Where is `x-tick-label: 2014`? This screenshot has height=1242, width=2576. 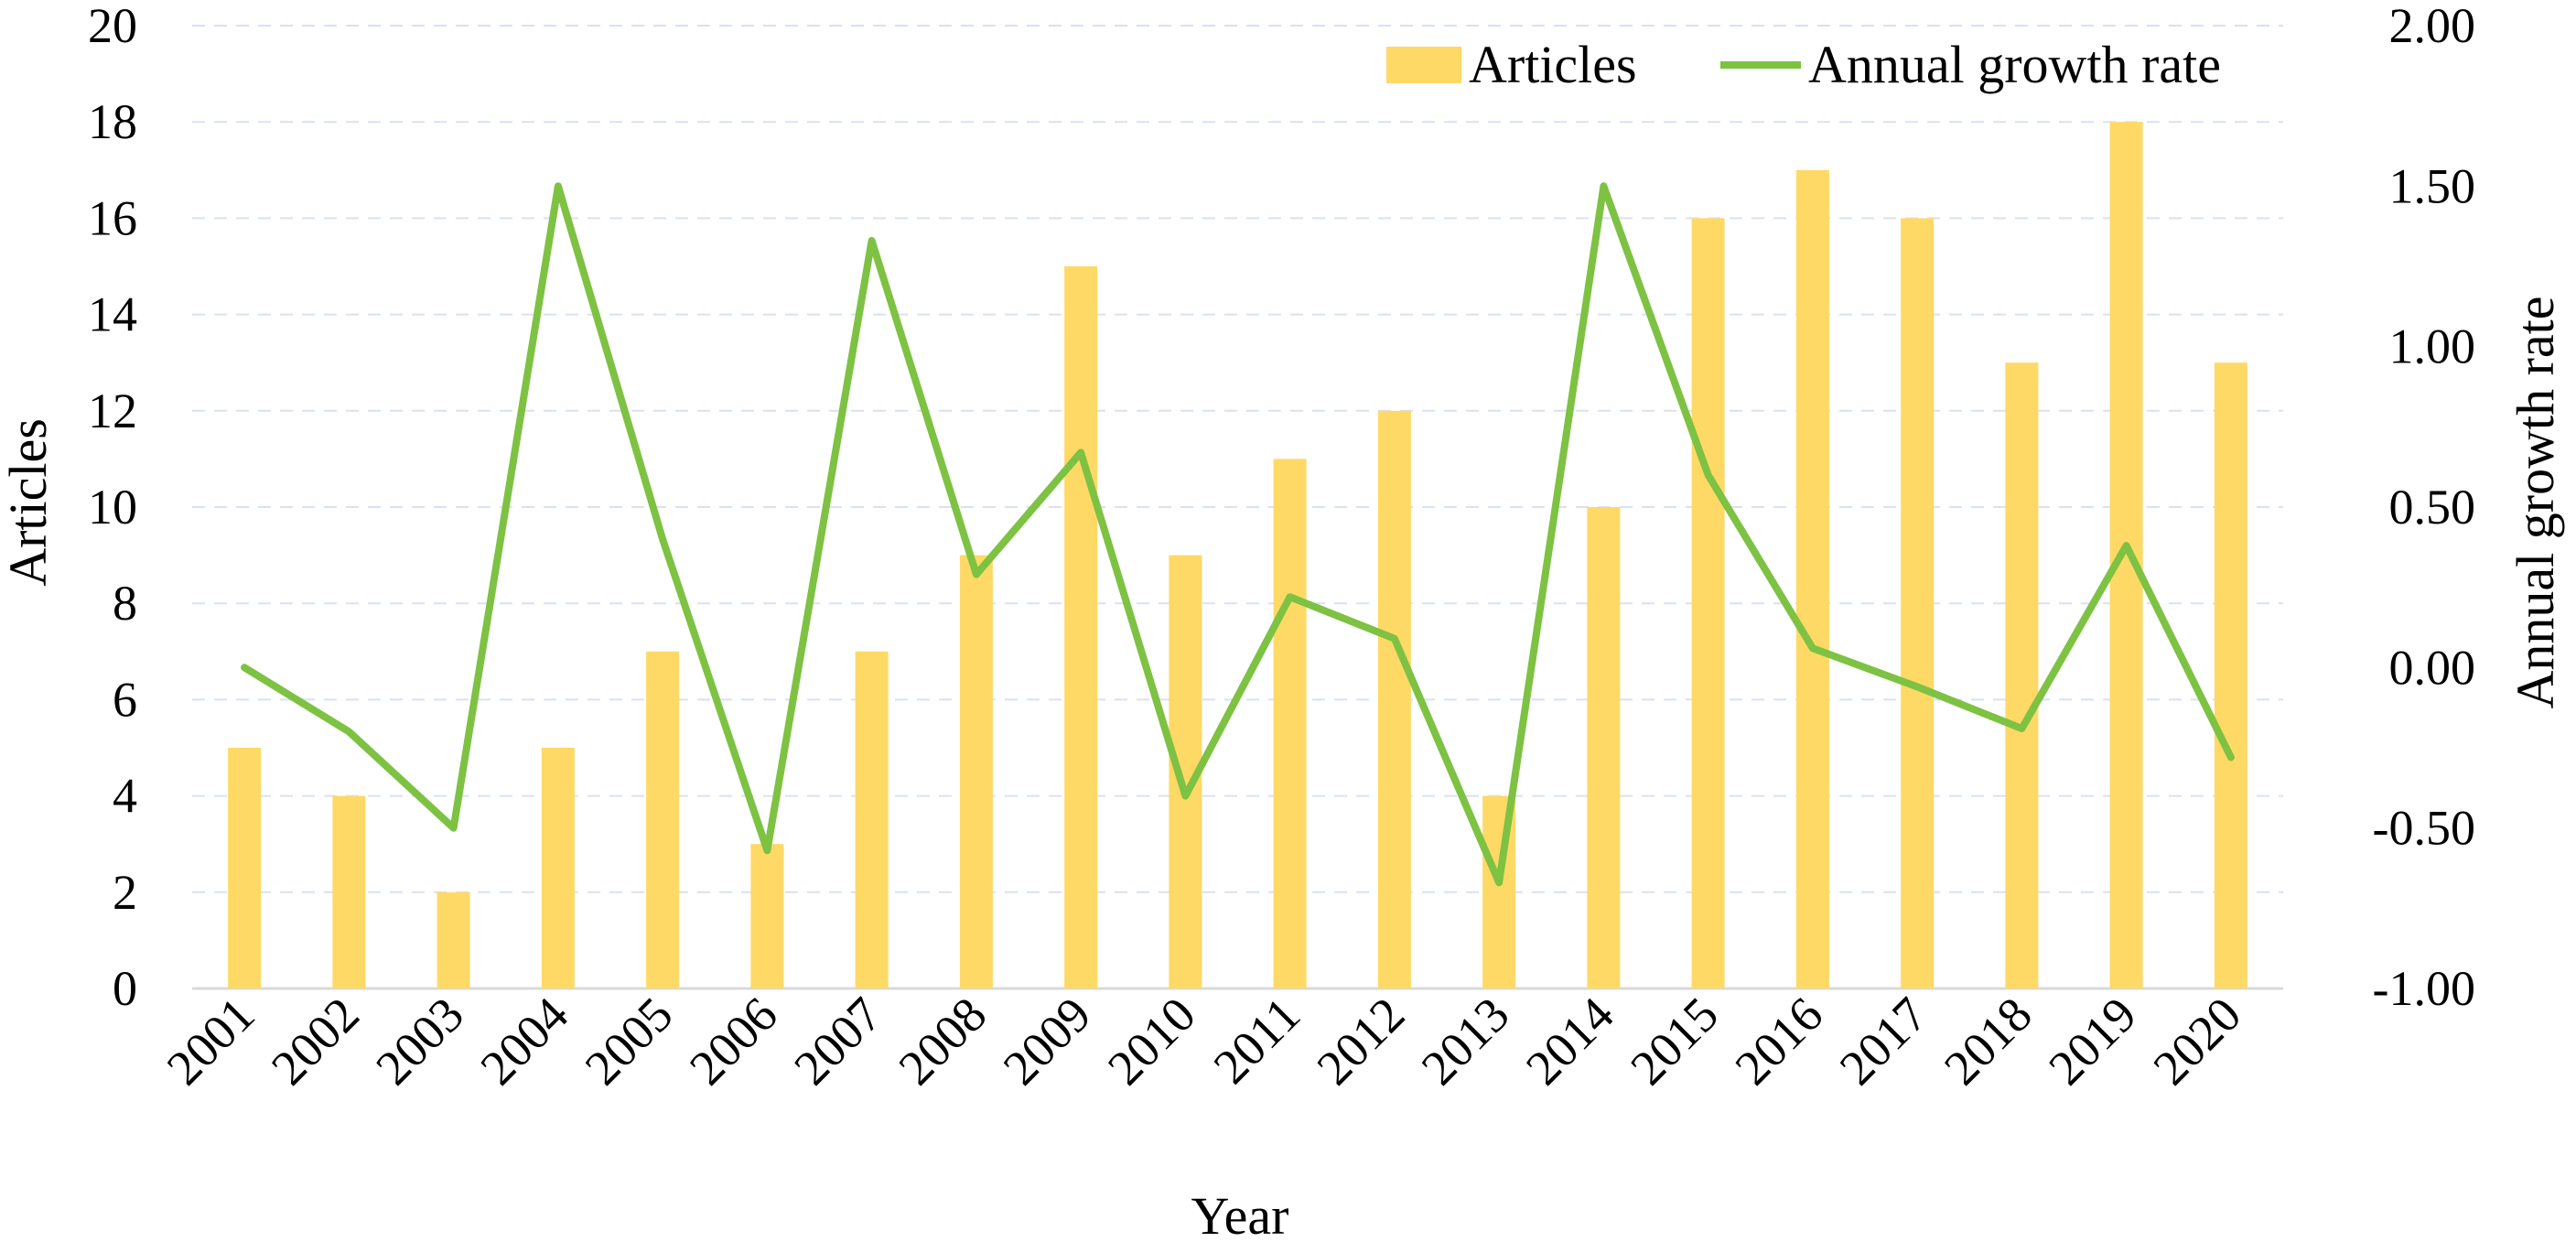 x-tick-label: 2014 is located at coordinates (1569, 1041).